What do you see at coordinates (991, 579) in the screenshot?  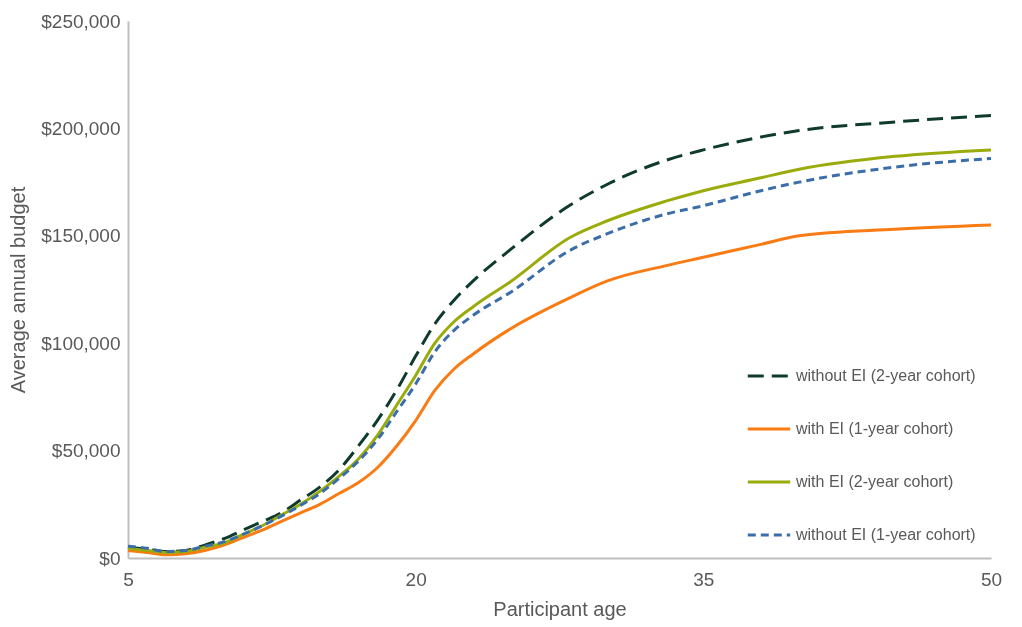 I see `x-tick-label: 50` at bounding box center [991, 579].